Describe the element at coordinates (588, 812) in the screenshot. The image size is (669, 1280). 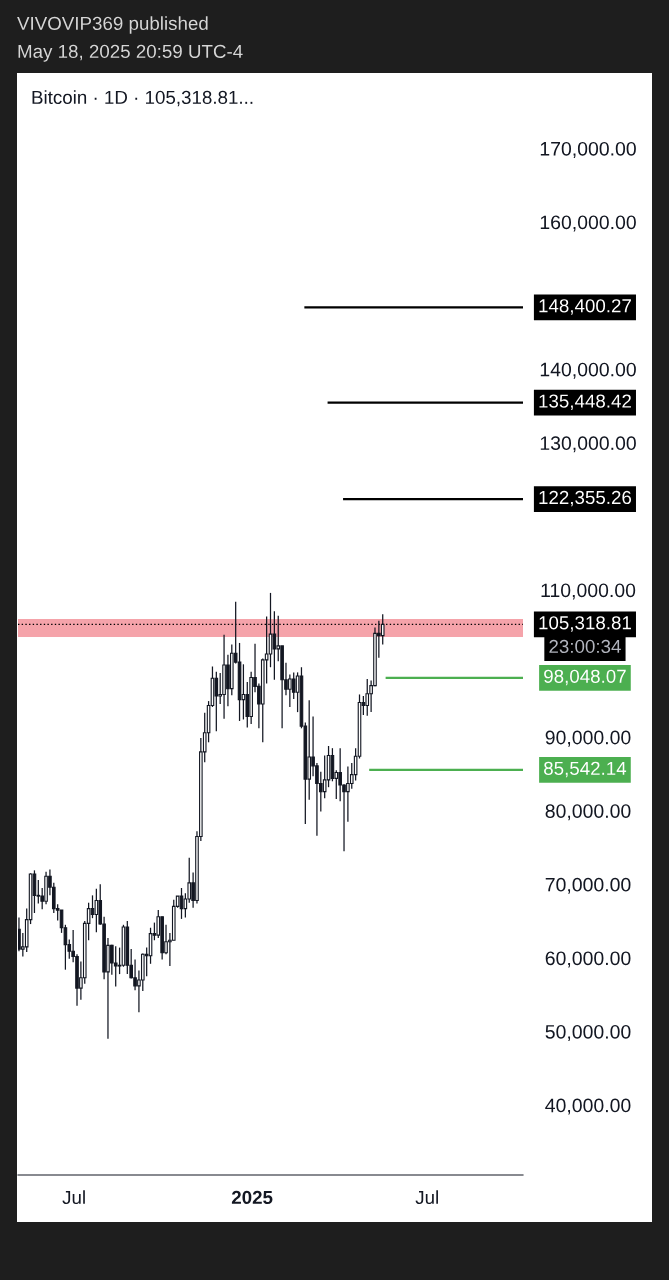
I see `y-tick-label: 80,000.00` at that location.